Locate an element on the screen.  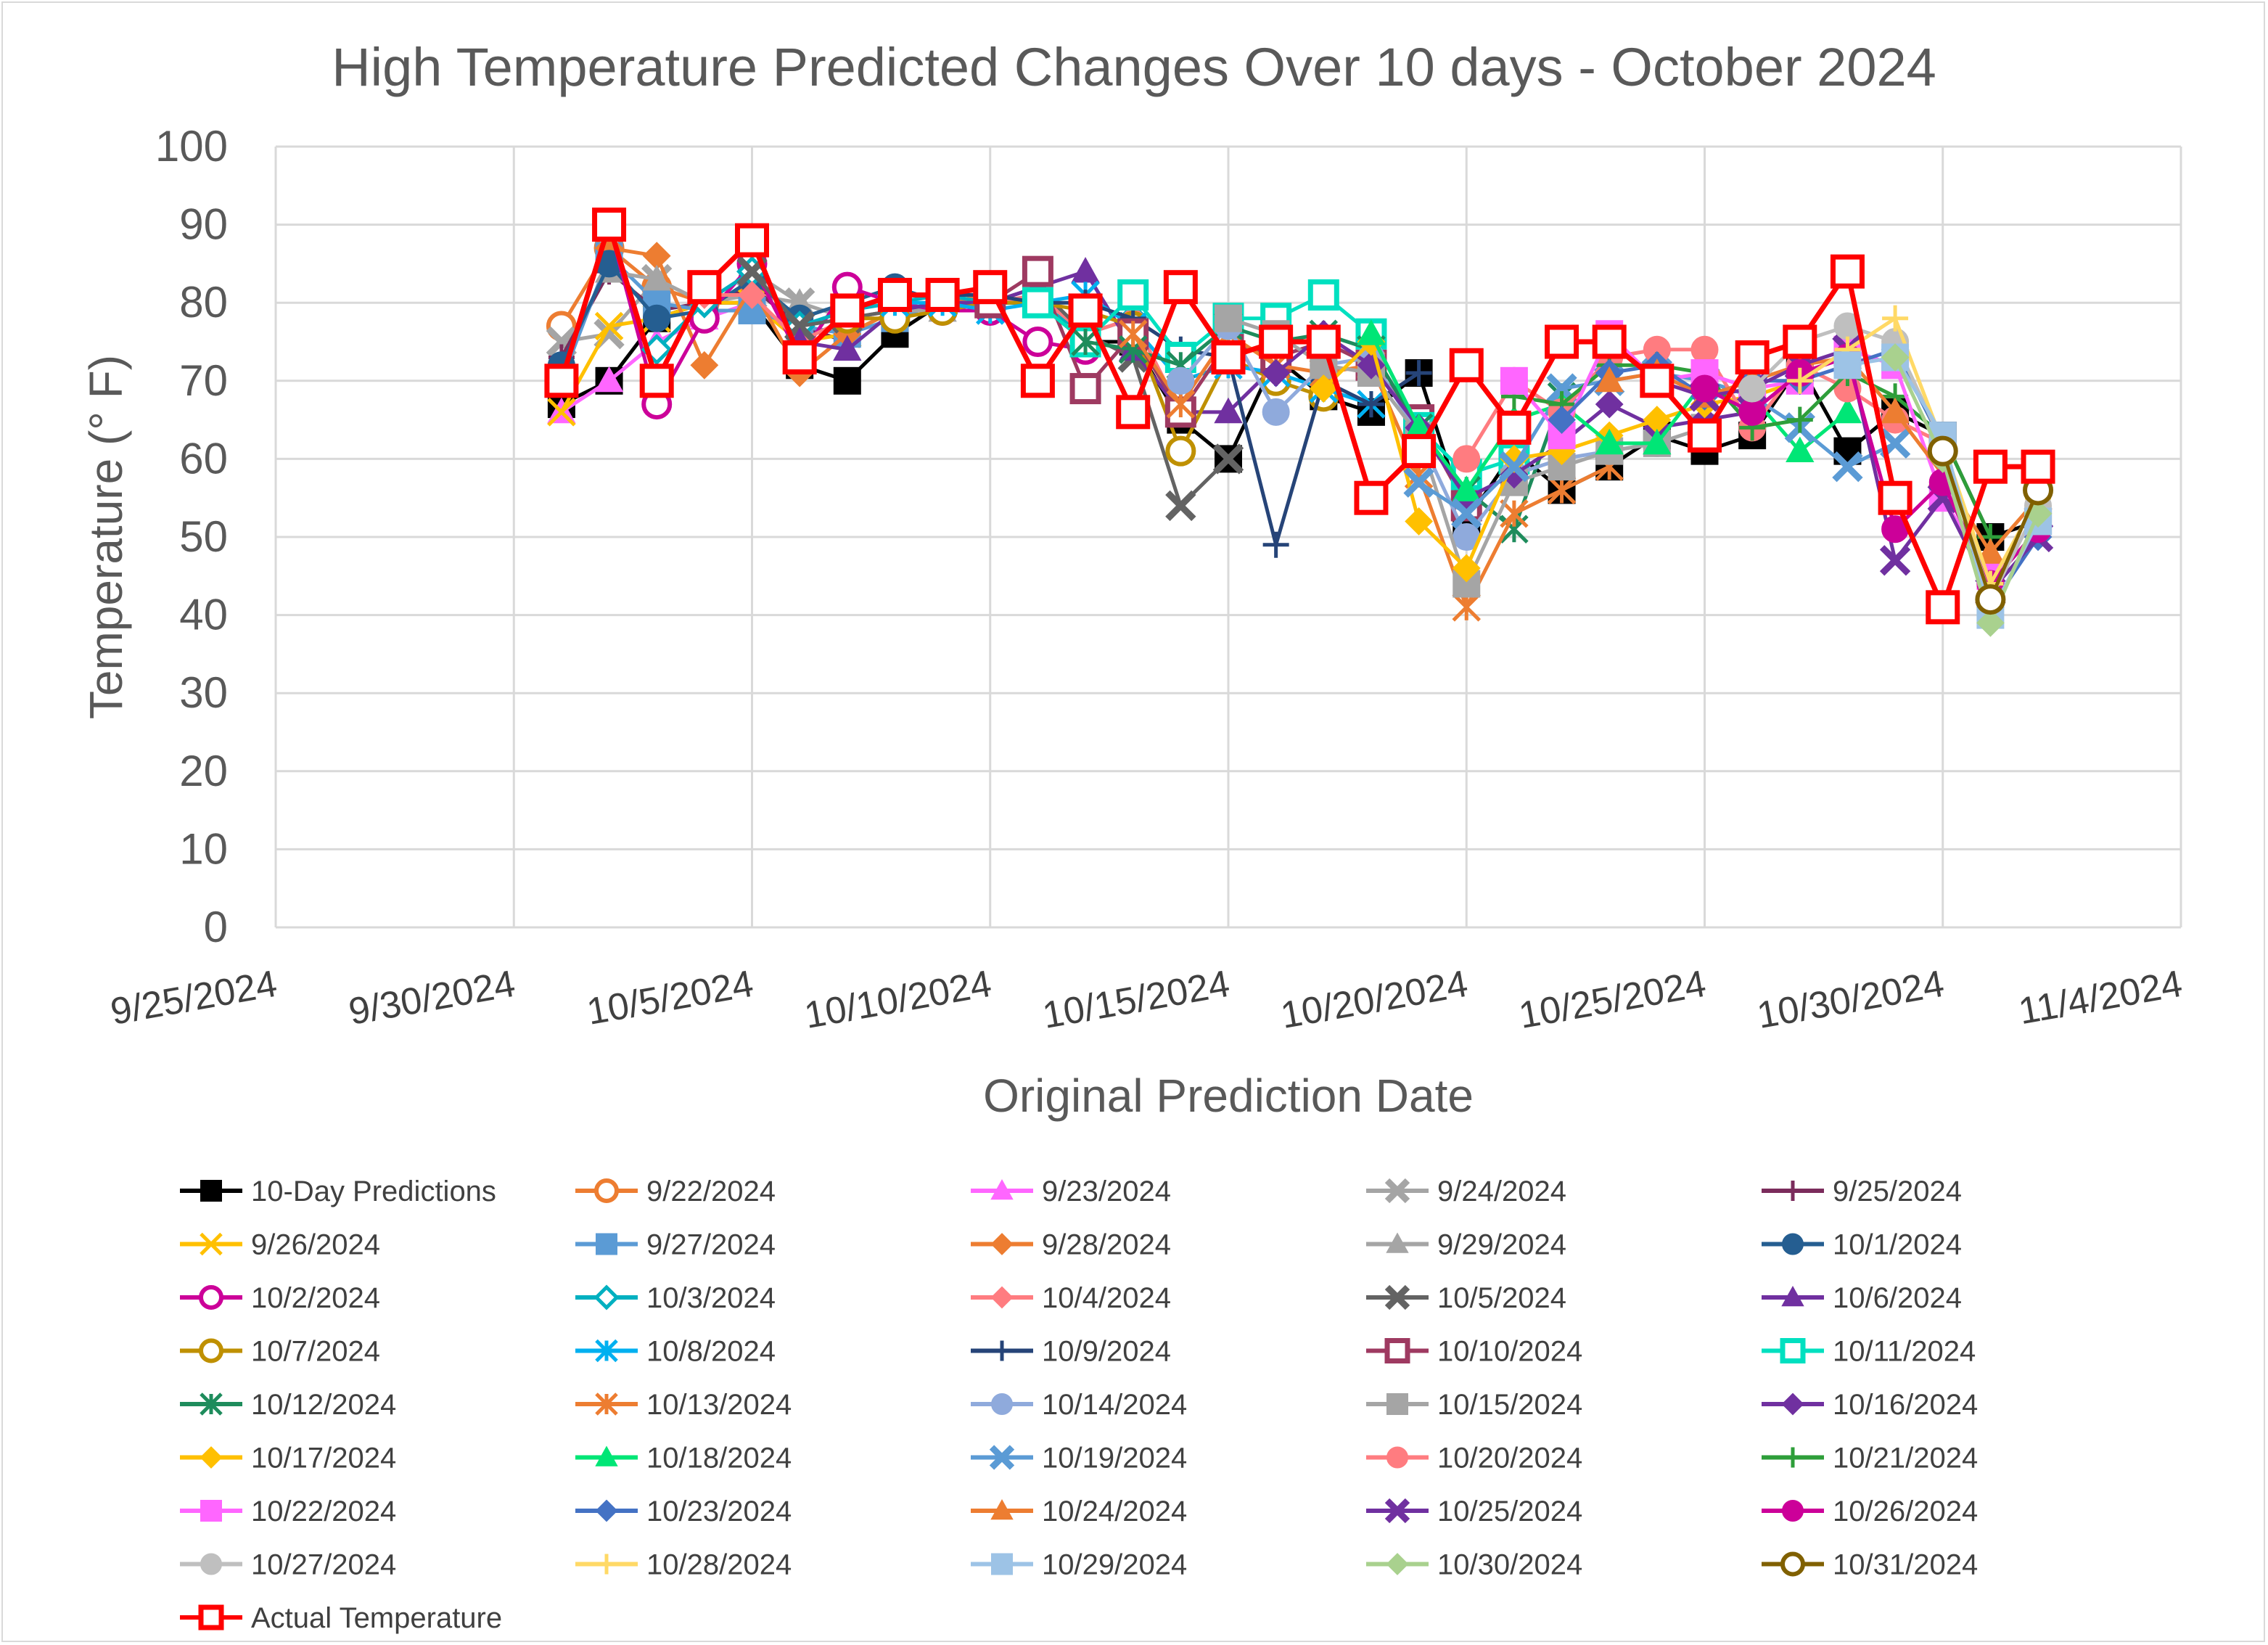
legend-item: 10/30/2024 is located at coordinates (1474, 1565).